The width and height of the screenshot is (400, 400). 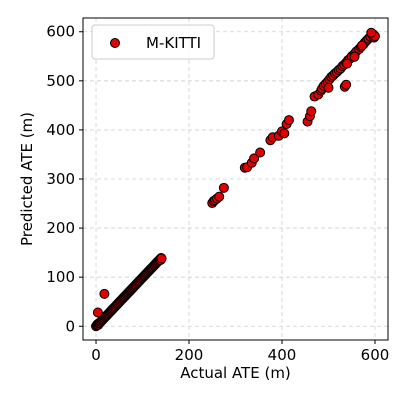 I want to click on legend-marker, so click(x=115, y=43).